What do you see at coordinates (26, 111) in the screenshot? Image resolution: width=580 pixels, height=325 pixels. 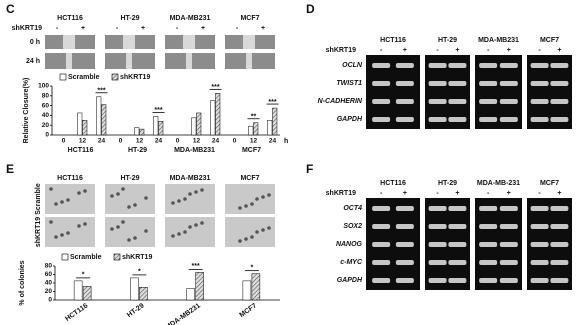 I see `y-axis-label: Relative Closure(%)` at bounding box center [26, 111].